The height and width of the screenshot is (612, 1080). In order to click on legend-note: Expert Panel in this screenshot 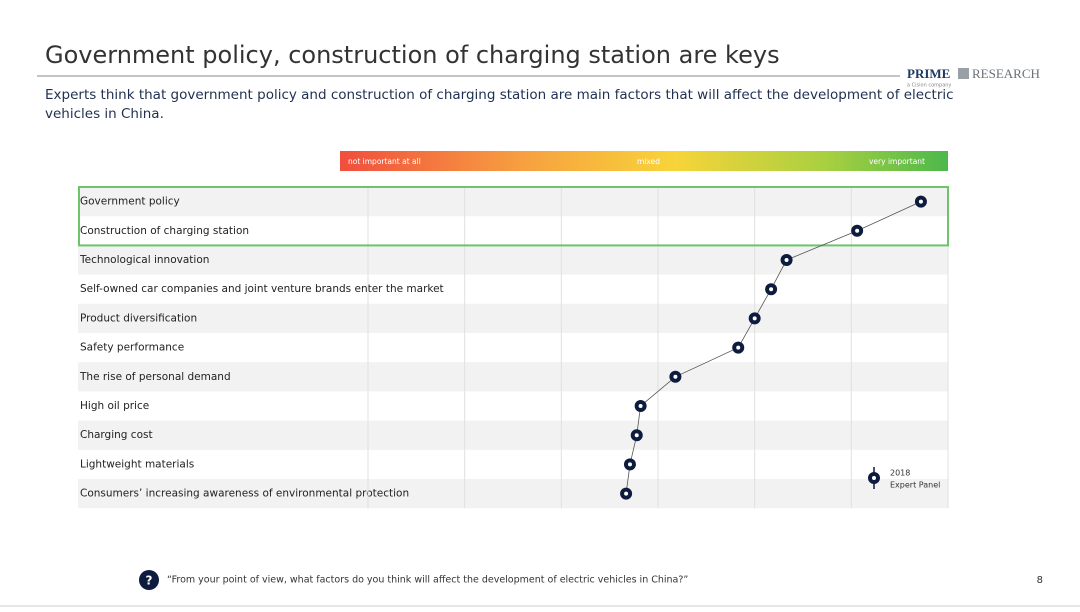, I will do `click(915, 485)`.